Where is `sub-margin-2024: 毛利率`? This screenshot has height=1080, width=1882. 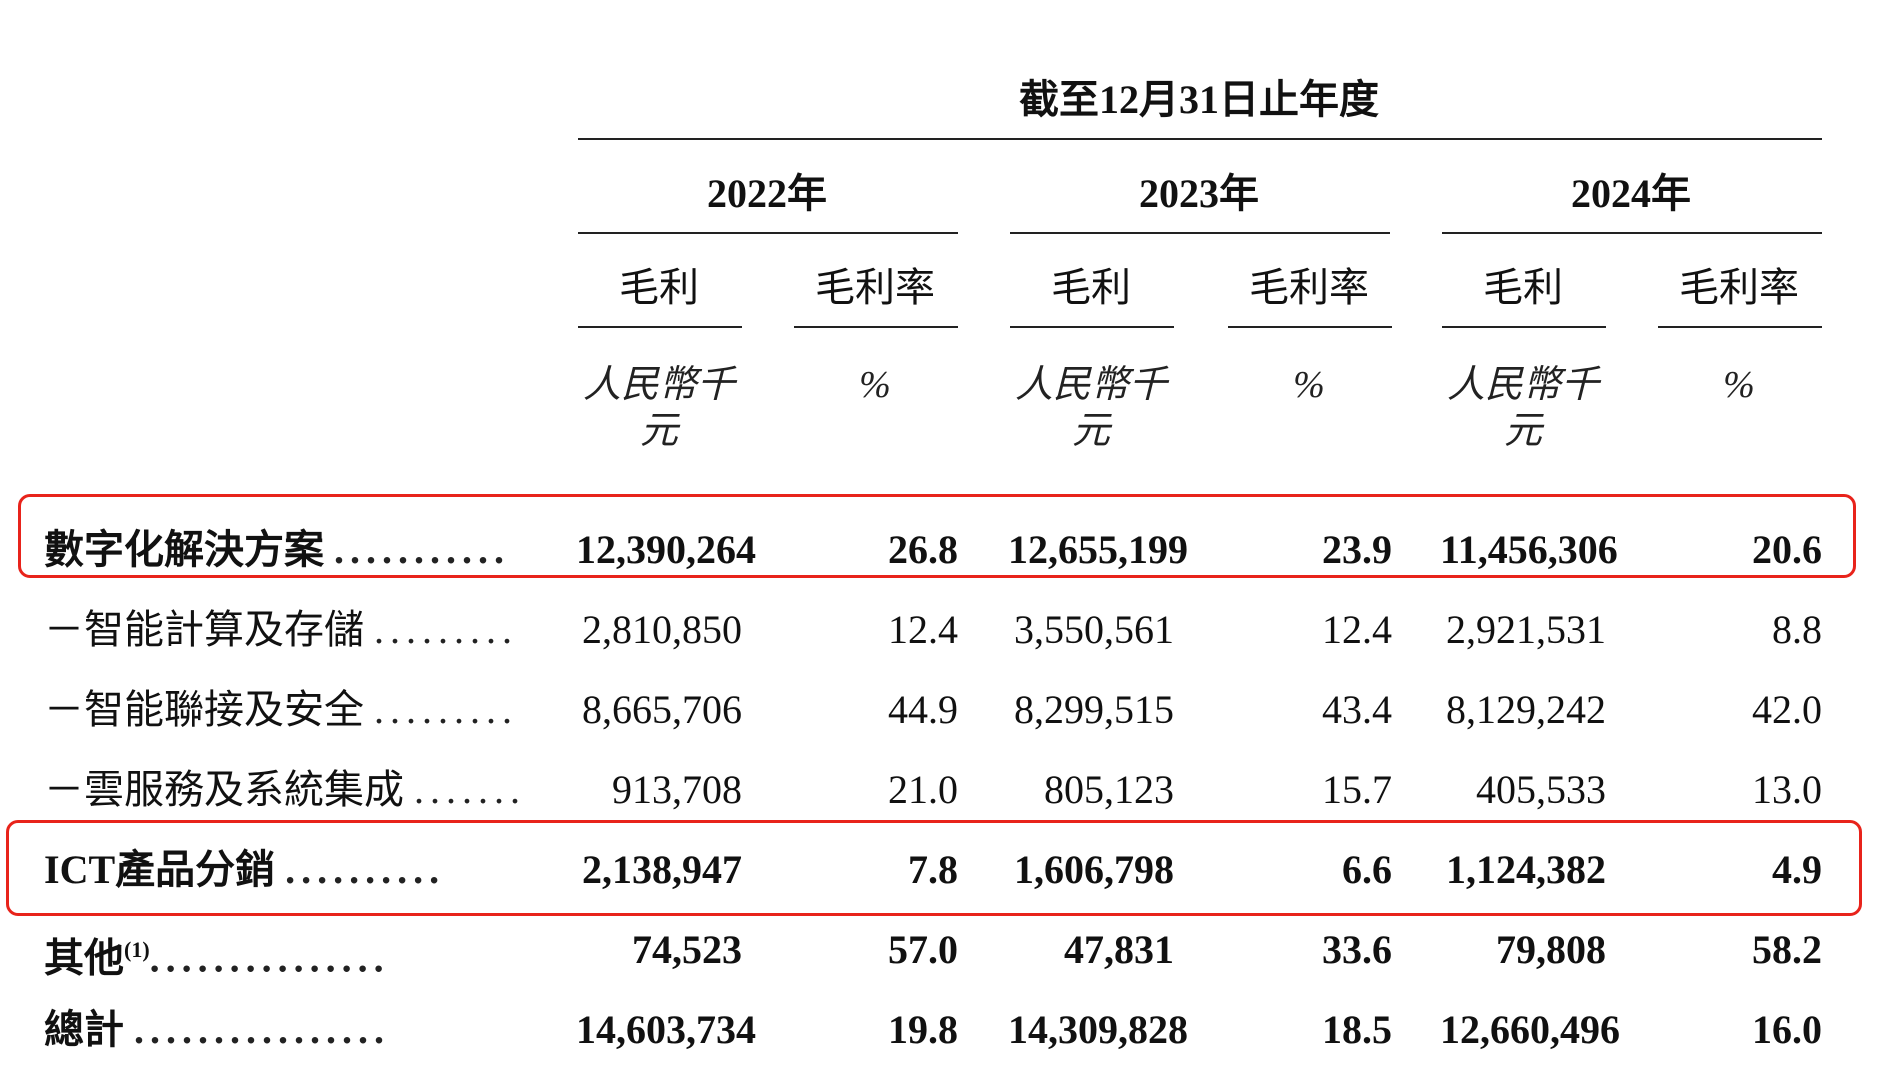
sub-margin-2024: 毛利率 is located at coordinates (1739, 287).